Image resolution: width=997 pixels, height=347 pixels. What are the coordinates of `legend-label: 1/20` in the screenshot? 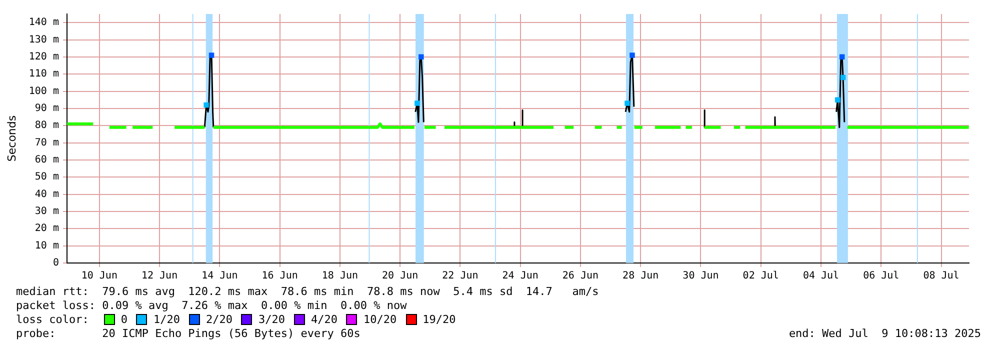 It's located at (166, 319).